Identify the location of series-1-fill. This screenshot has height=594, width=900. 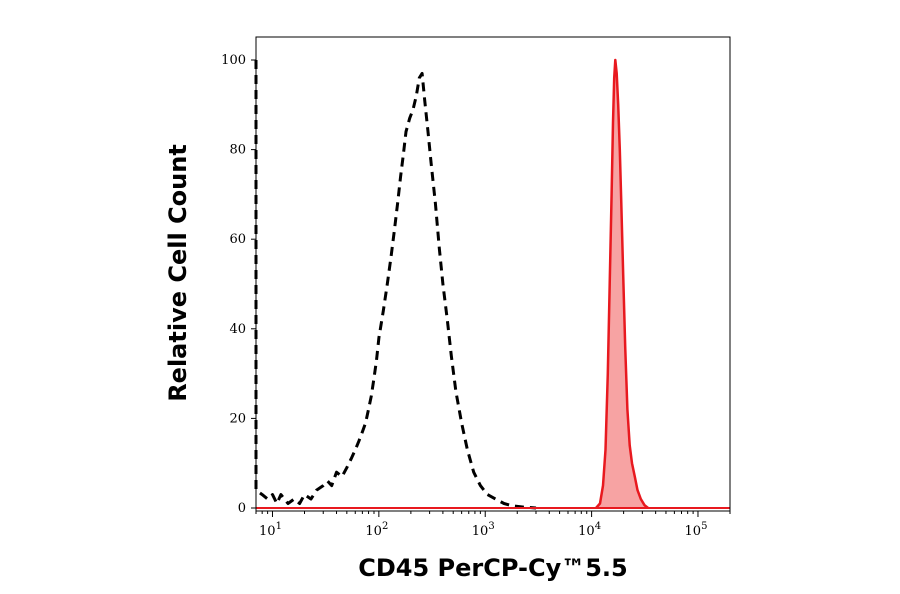
(622, 284).